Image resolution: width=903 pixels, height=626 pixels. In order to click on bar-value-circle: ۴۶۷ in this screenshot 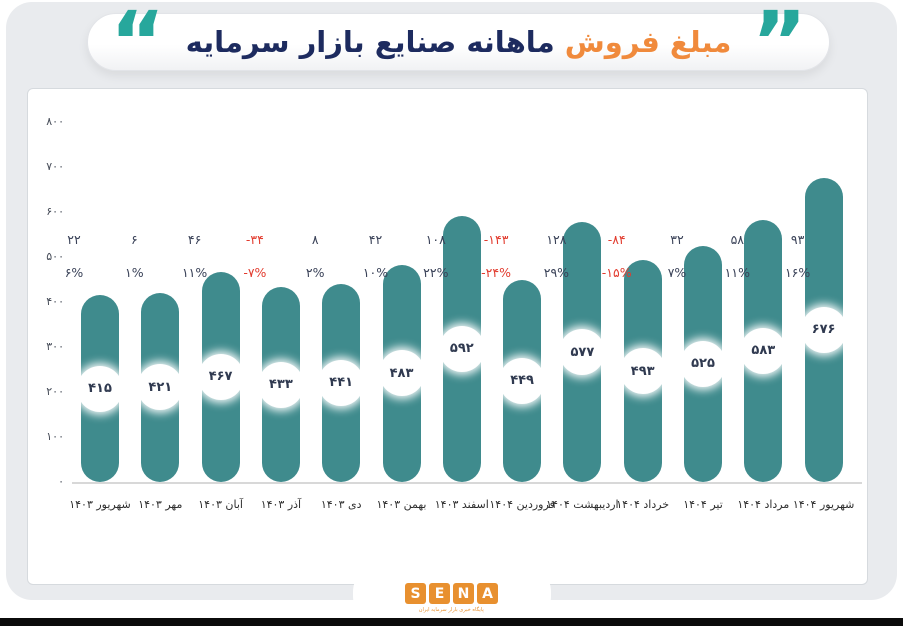, I will do `click(220, 376)`.